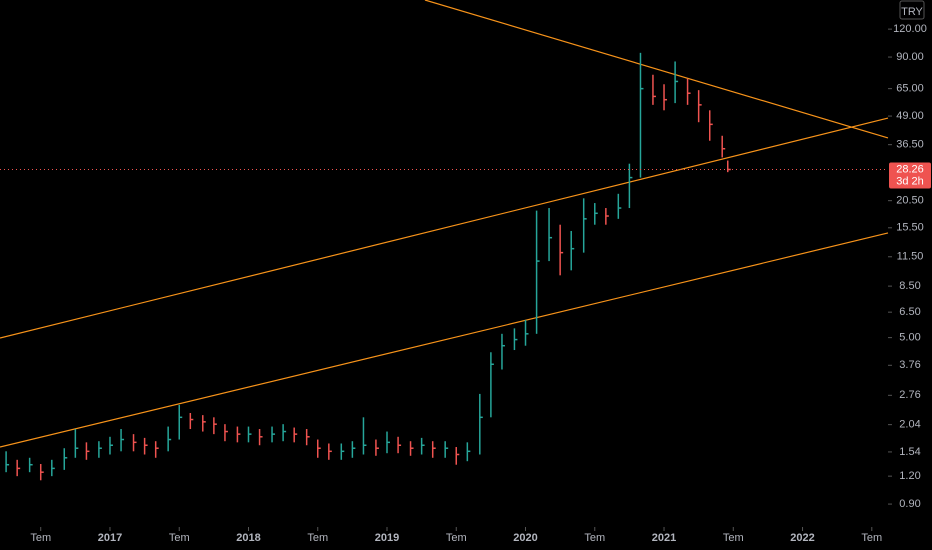 This screenshot has height=550, width=932. What do you see at coordinates (909, 338) in the screenshot?
I see `y-tick-label: 5.00` at bounding box center [909, 338].